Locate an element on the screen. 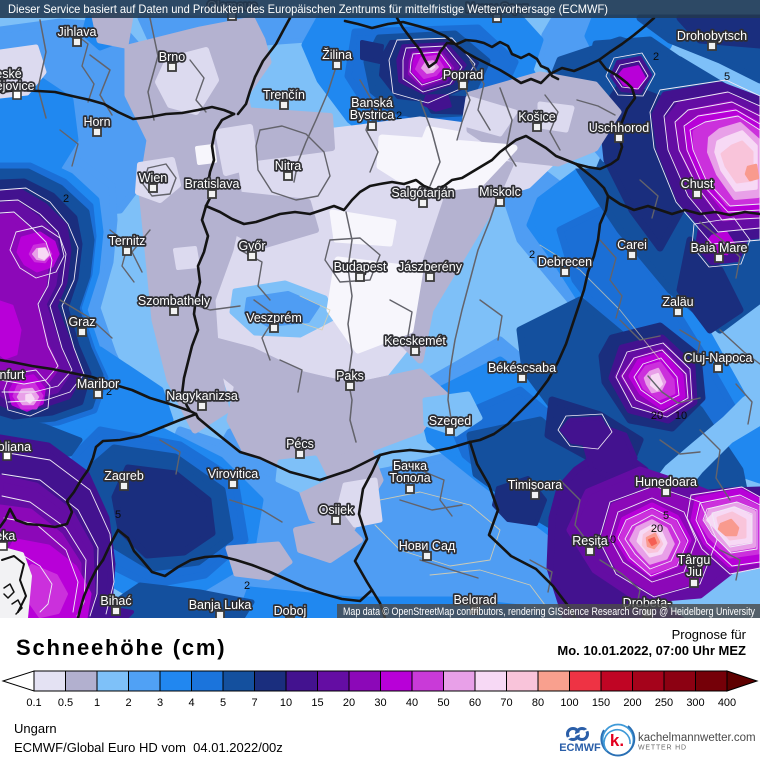 The height and width of the screenshot is (760, 760). svg-text: 0.5 is located at coordinates (65, 703).